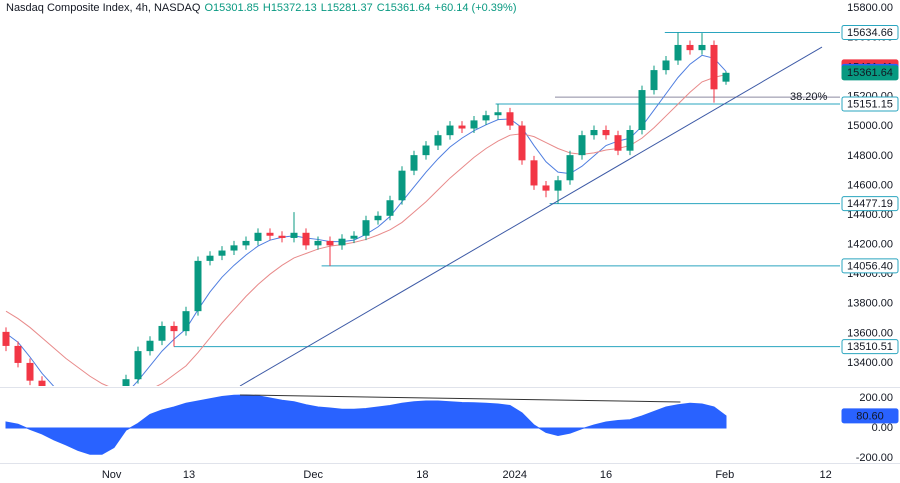 This screenshot has width=900, height=483. What do you see at coordinates (231, 8) in the screenshot?
I see `ohlc-value: O15301.85` at bounding box center [231, 8].